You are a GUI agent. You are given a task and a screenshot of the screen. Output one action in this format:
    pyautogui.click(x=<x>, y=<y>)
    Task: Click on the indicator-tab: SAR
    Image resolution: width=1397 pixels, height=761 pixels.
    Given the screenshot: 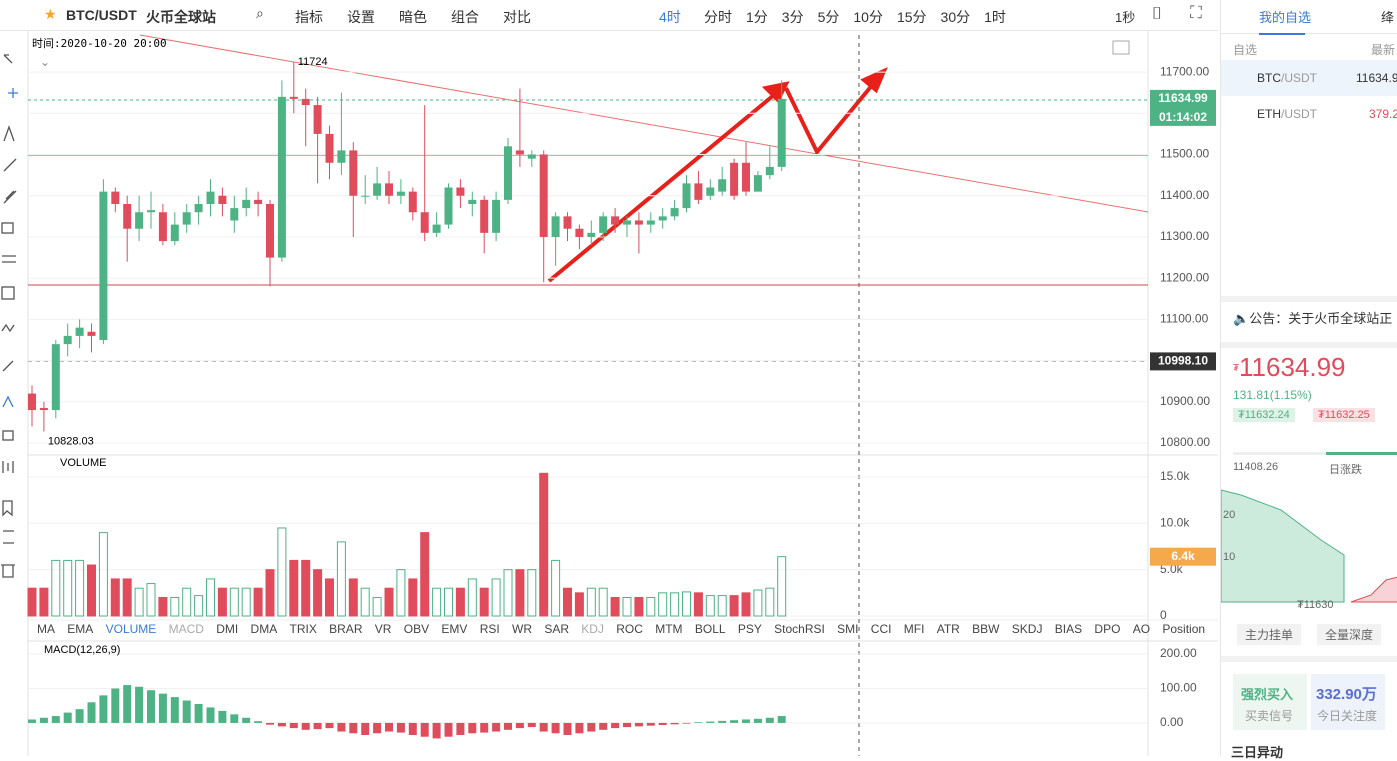 What is the action you would take?
    pyautogui.click(x=556, y=629)
    